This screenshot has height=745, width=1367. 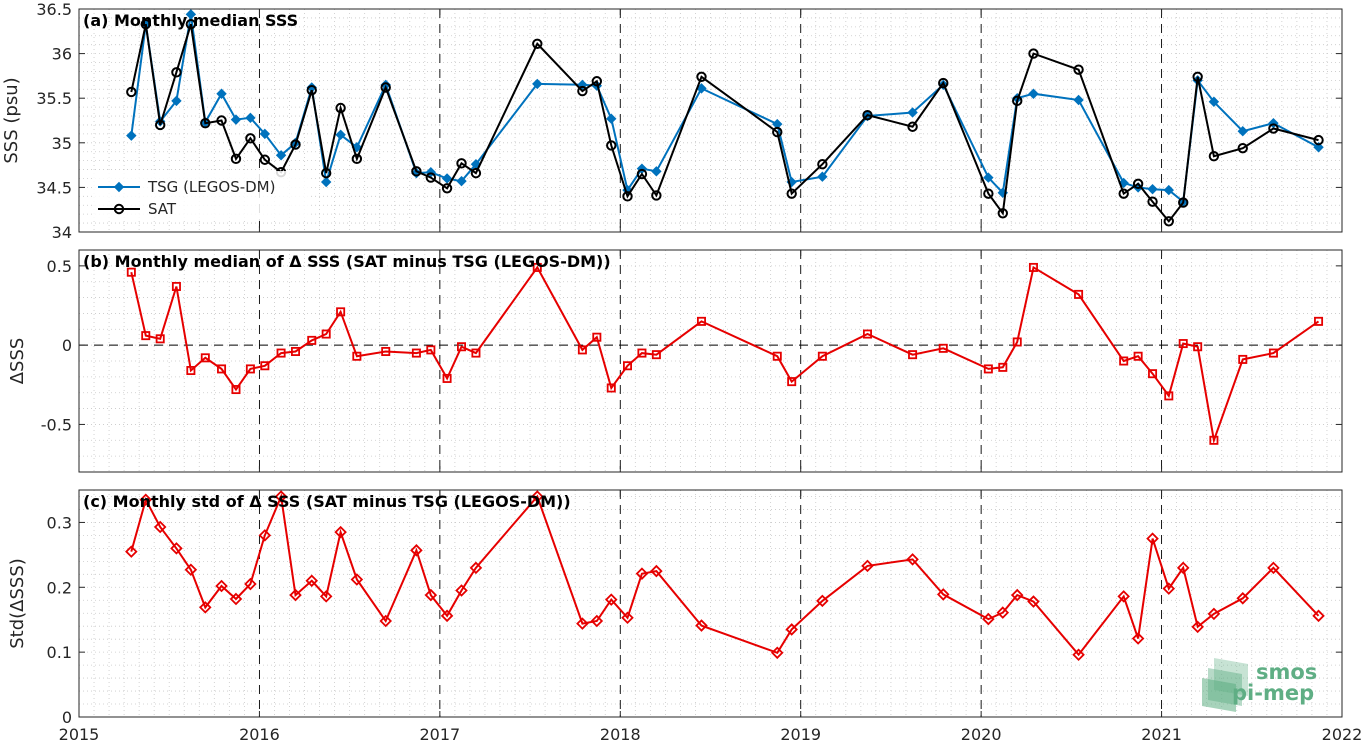 I want to click on y-tick-label: 34, so click(x=62, y=232).